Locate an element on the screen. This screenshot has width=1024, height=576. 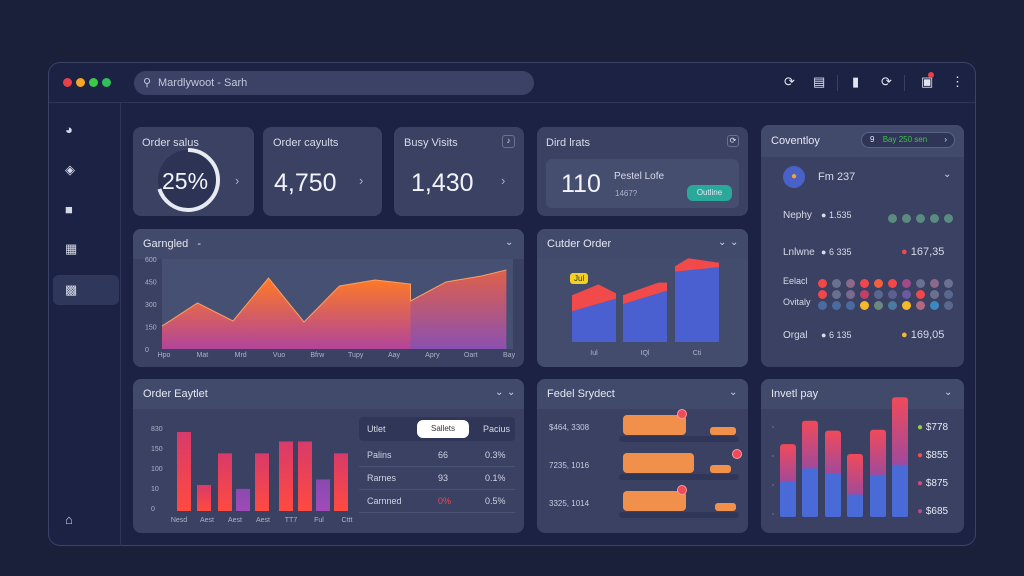
kpi-card-order-cayults: Order cayults 4,750 › is located at coordinates (322, 171).